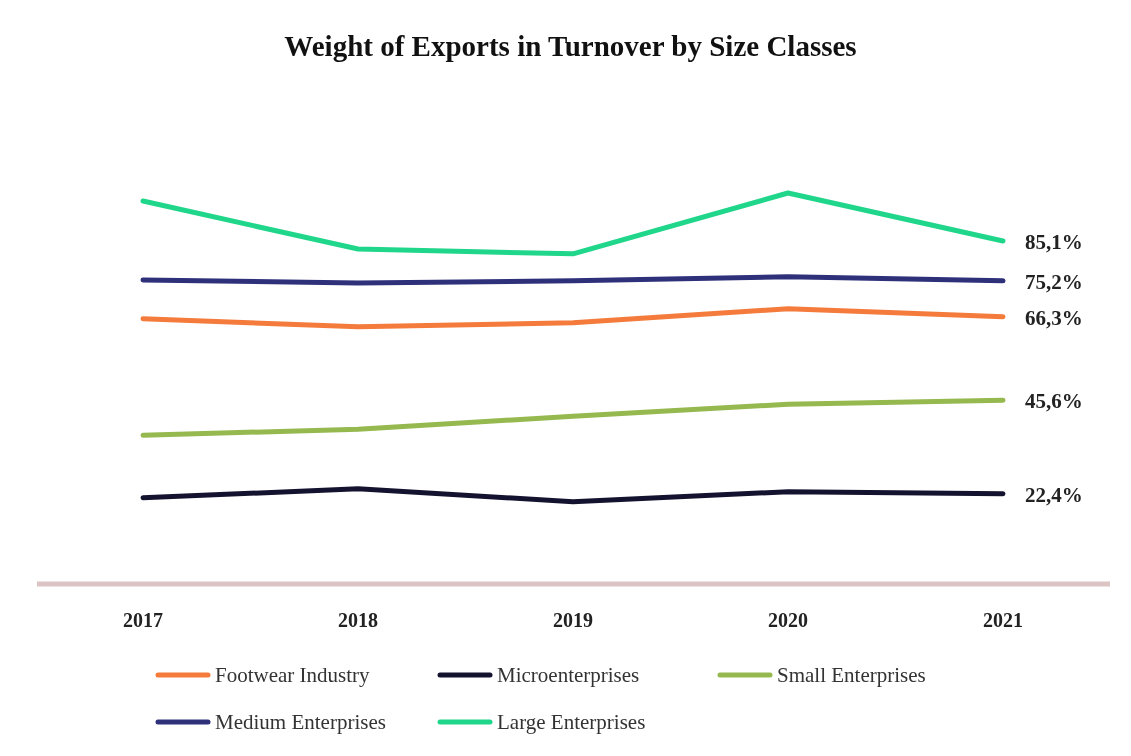  What do you see at coordinates (788, 620) in the screenshot?
I see `x-tick-label: 2020` at bounding box center [788, 620].